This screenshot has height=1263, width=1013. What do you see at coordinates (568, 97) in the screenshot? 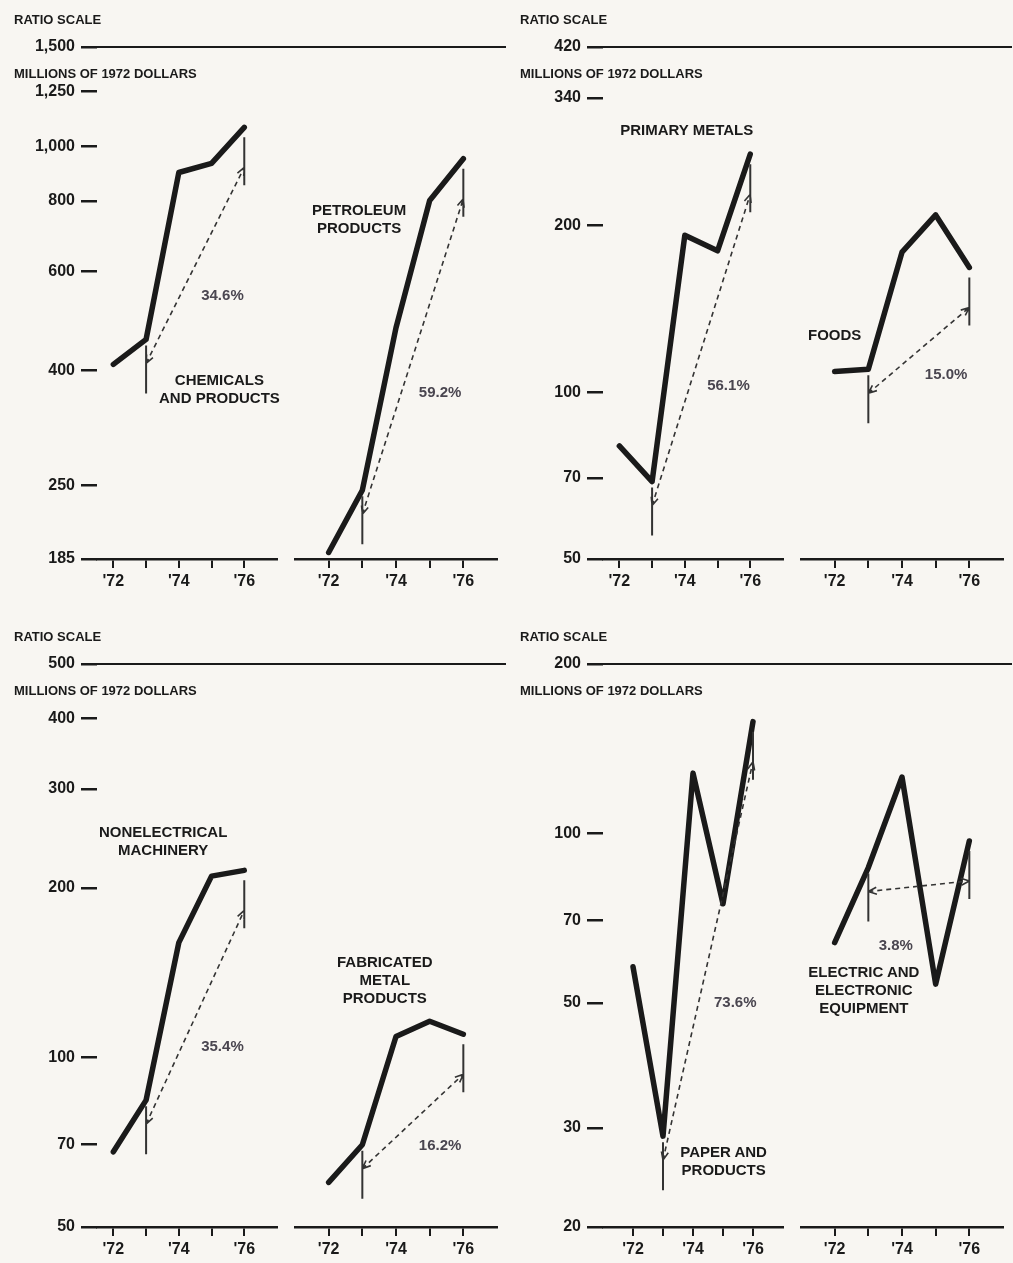
I see `y-tick-label: 340` at bounding box center [568, 97].